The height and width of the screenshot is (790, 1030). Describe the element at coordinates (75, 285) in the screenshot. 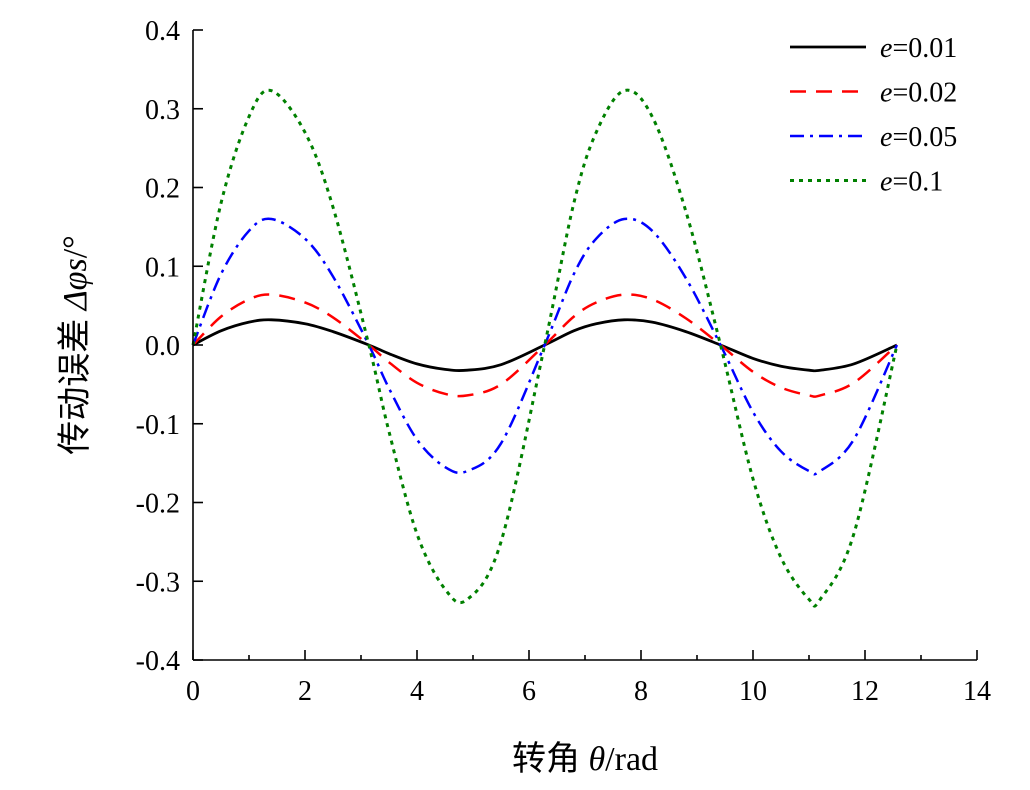

I see `y-axis-title-symbol: Δφs` at that location.